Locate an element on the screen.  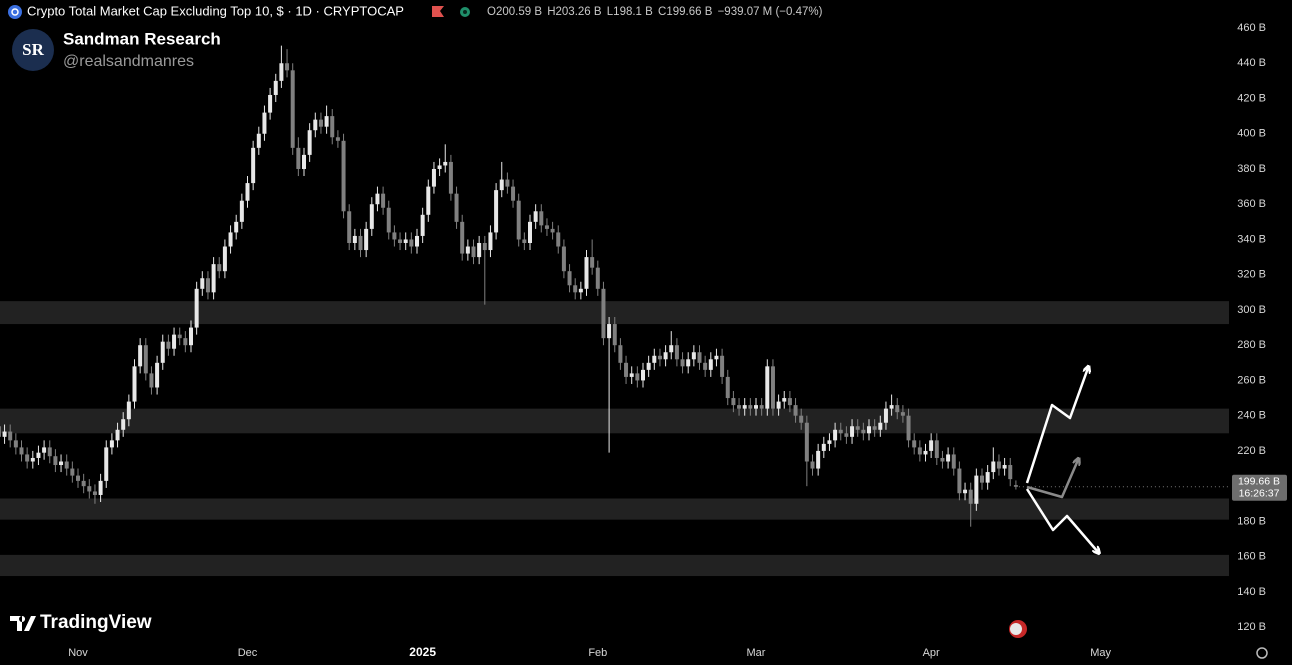
platform-logo is located at coordinates (23, 623).